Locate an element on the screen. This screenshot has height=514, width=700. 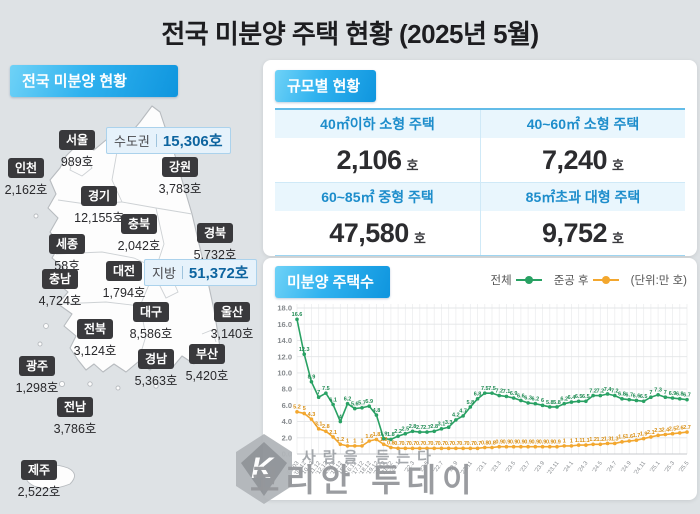
svg-text: 10.0 is located at coordinates (284, 372).